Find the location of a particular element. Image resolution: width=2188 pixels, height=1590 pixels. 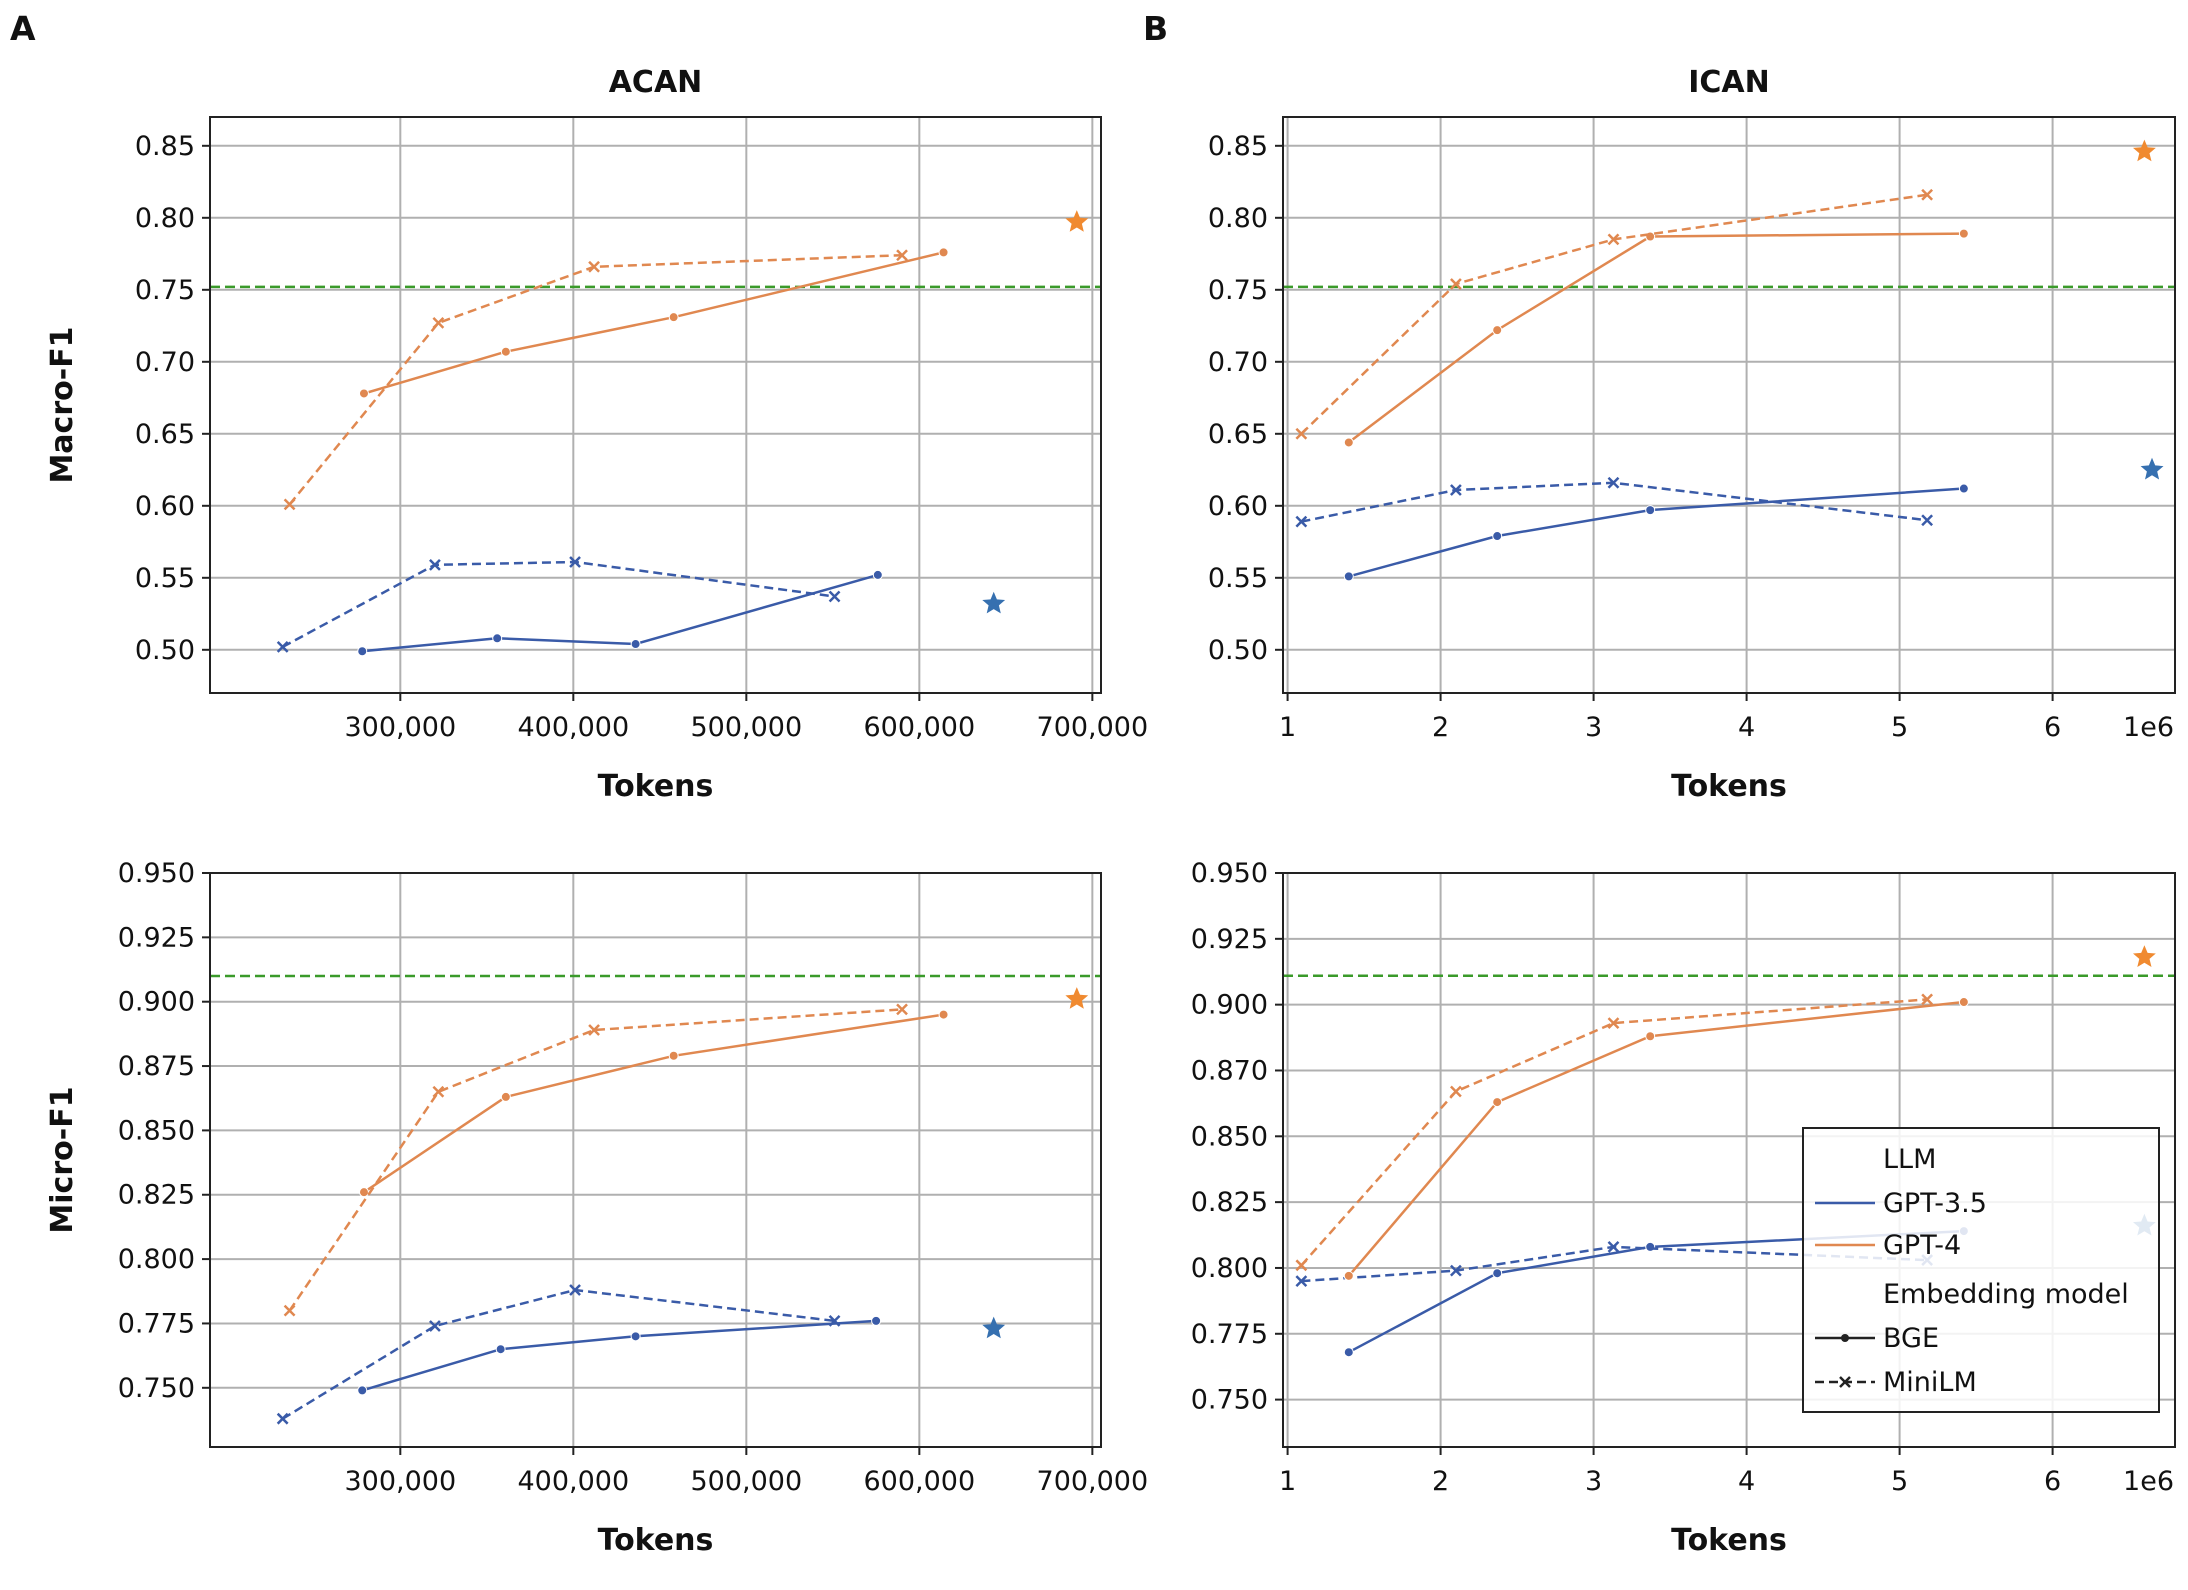

legend-bge-marker is located at coordinates (1845, 1338).